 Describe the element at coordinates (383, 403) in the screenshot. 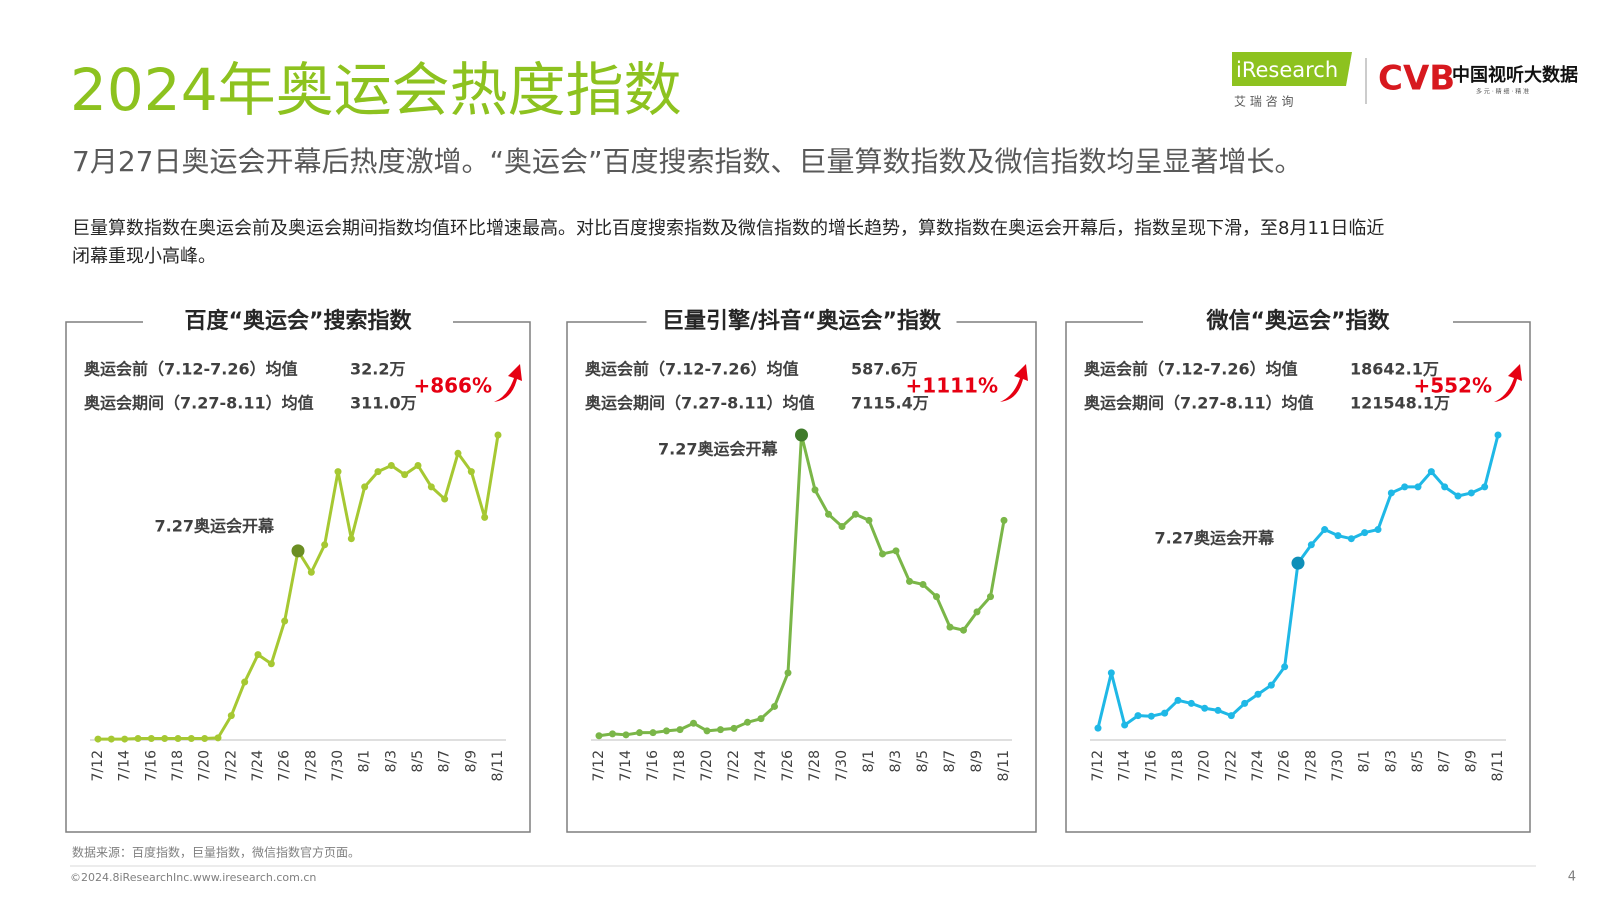

I see `stat-value: 311.0万` at that location.